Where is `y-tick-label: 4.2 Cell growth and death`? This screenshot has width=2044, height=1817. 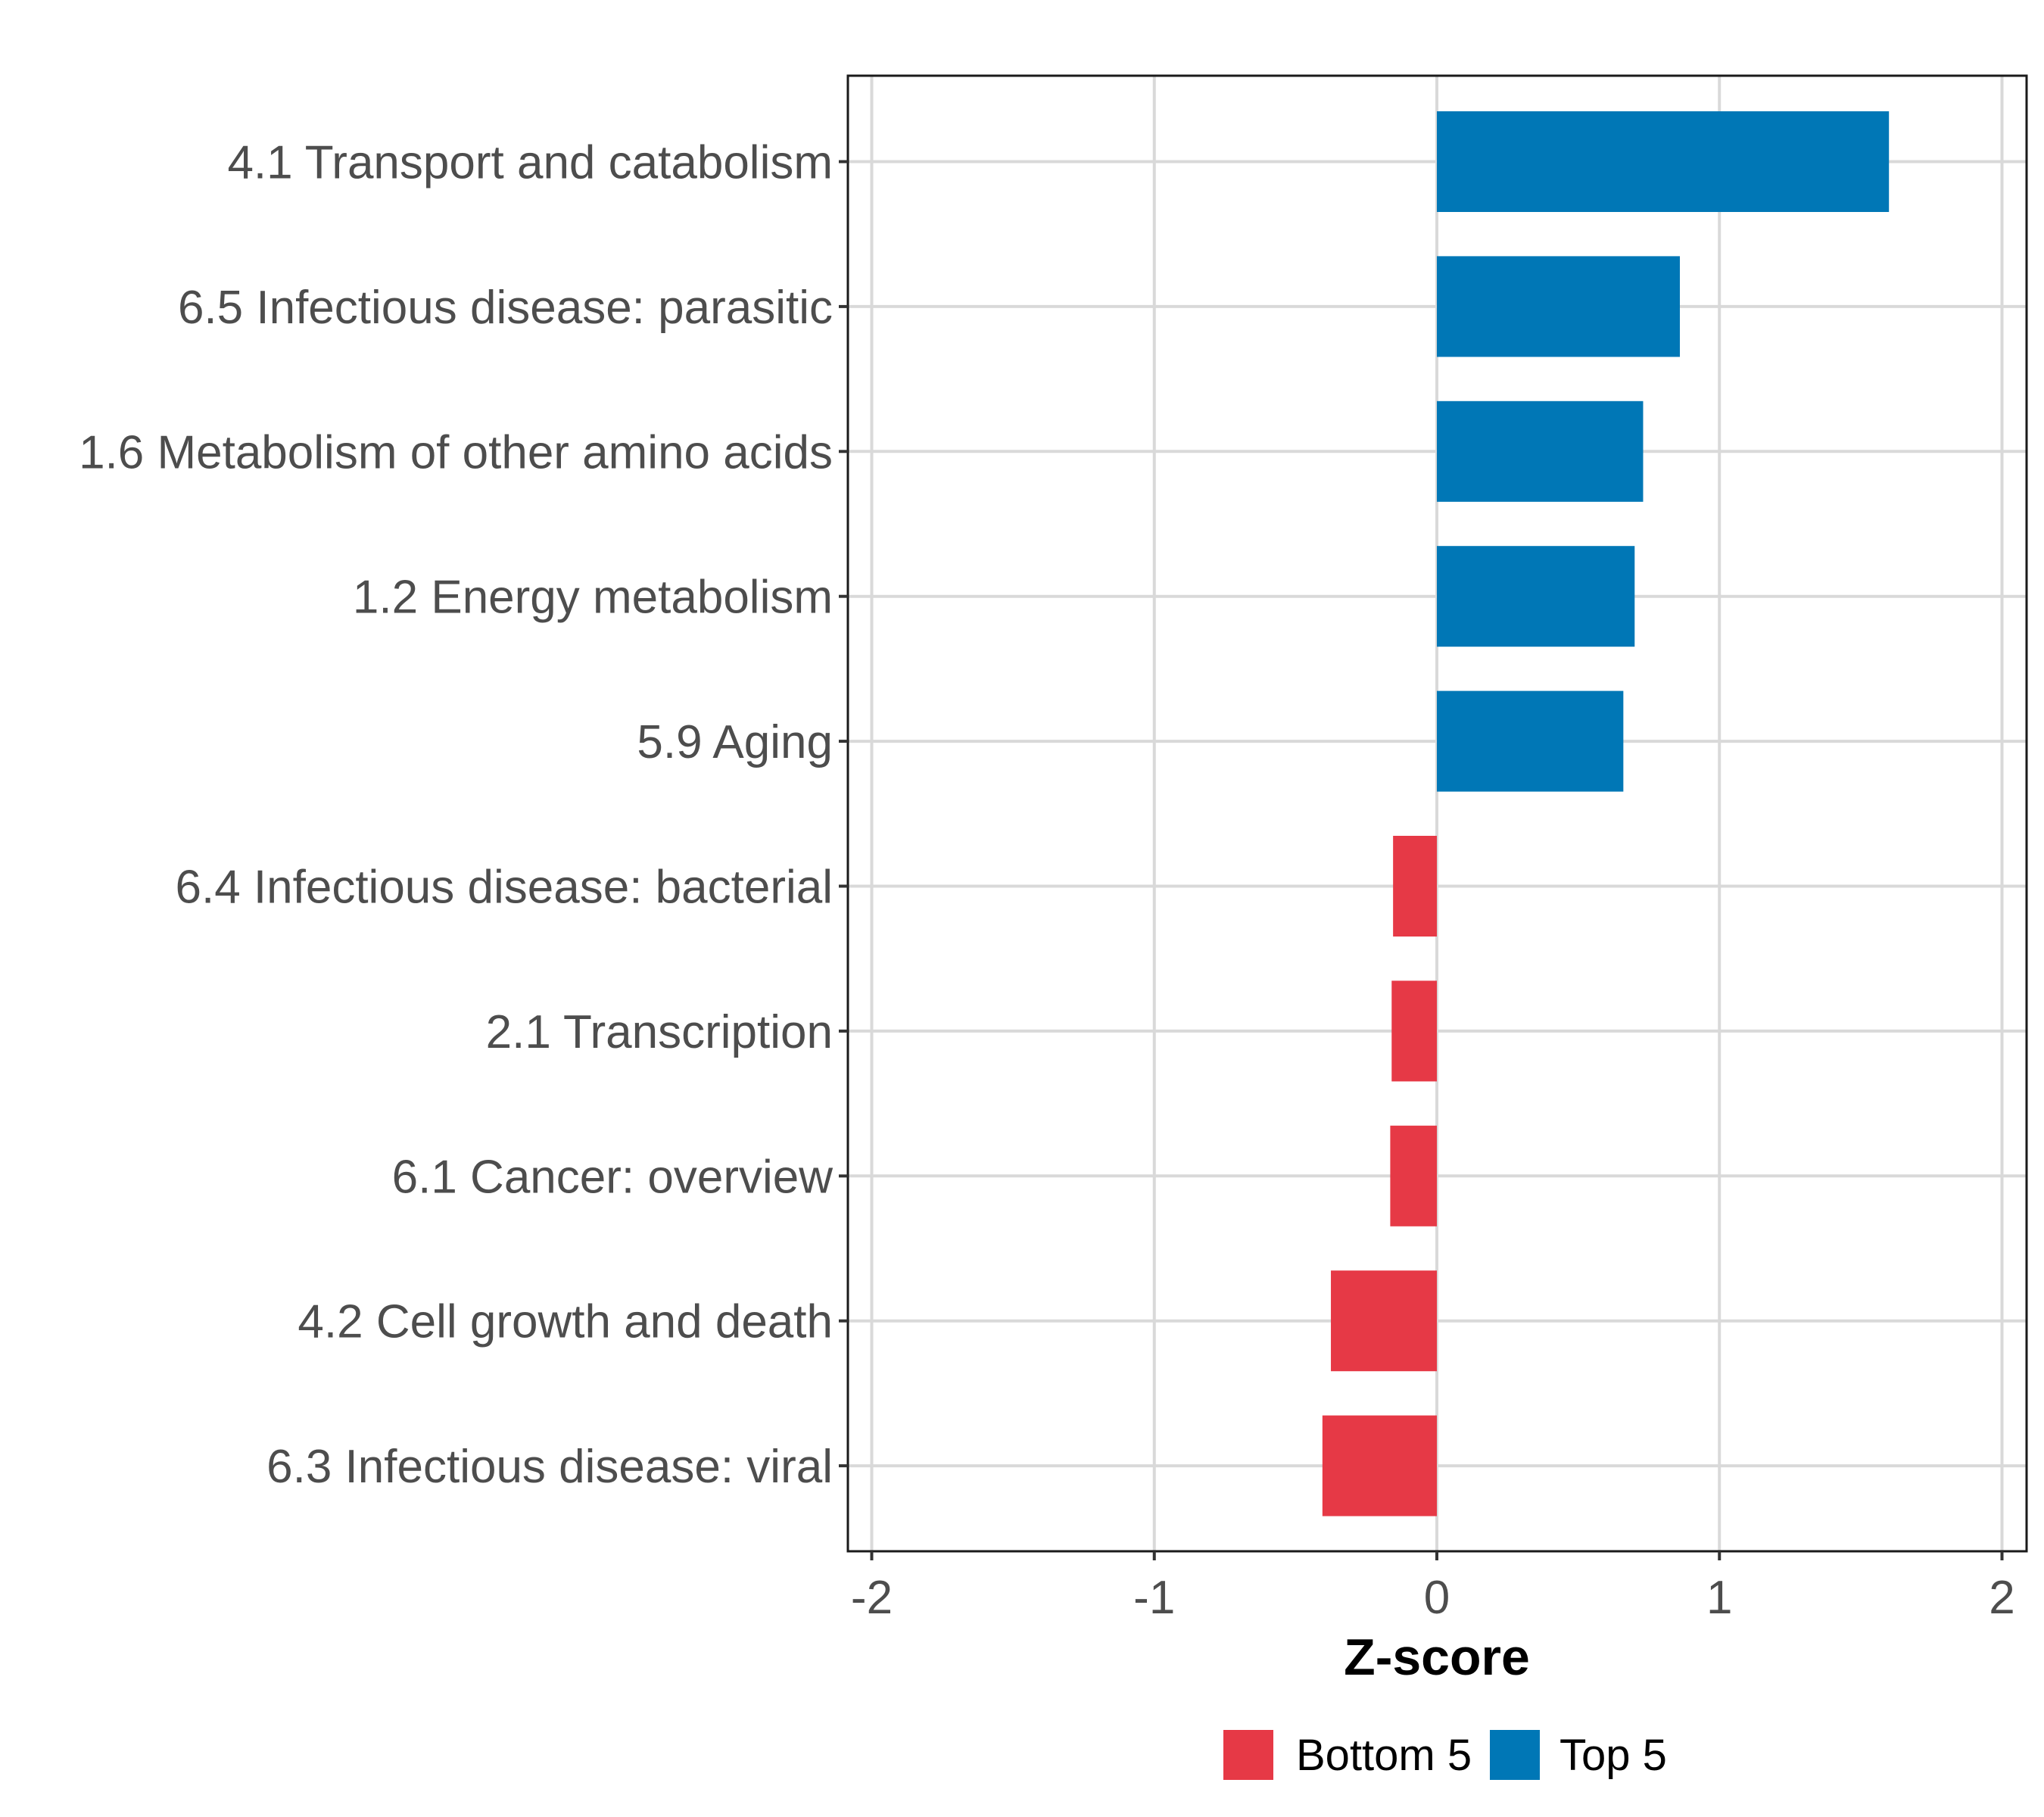 y-tick-label: 4.2 Cell growth and death is located at coordinates (565, 1322).